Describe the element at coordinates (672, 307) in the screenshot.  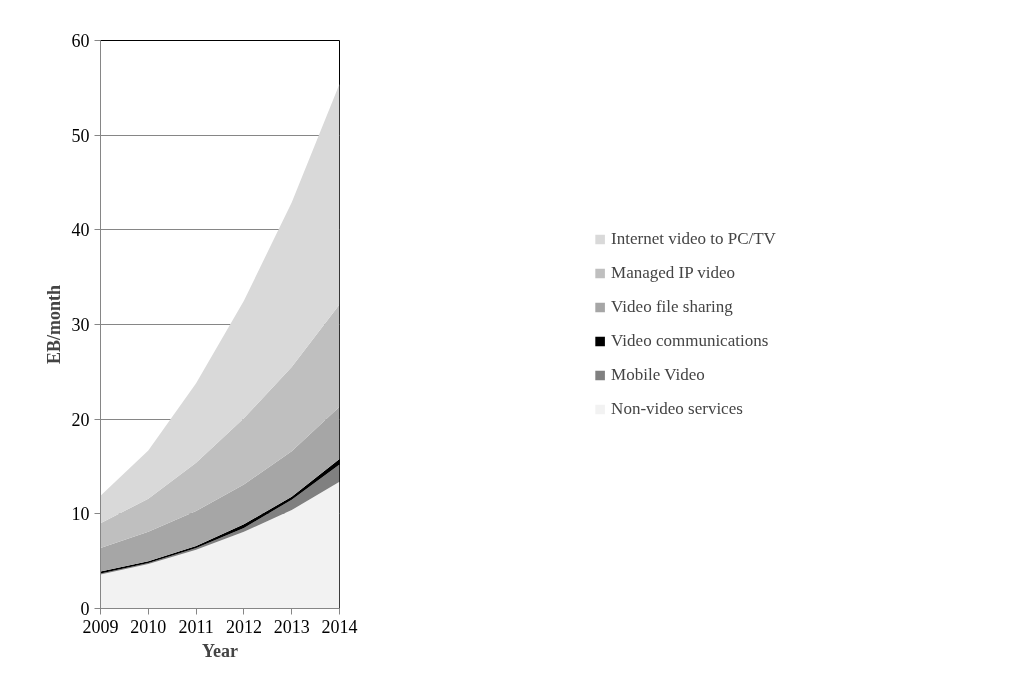
I see `legend-label: Video file sharing` at that location.